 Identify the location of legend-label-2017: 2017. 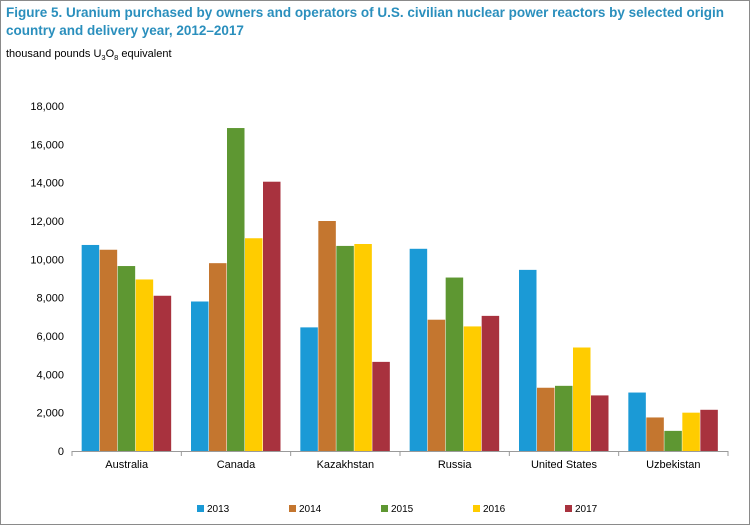
(586, 509).